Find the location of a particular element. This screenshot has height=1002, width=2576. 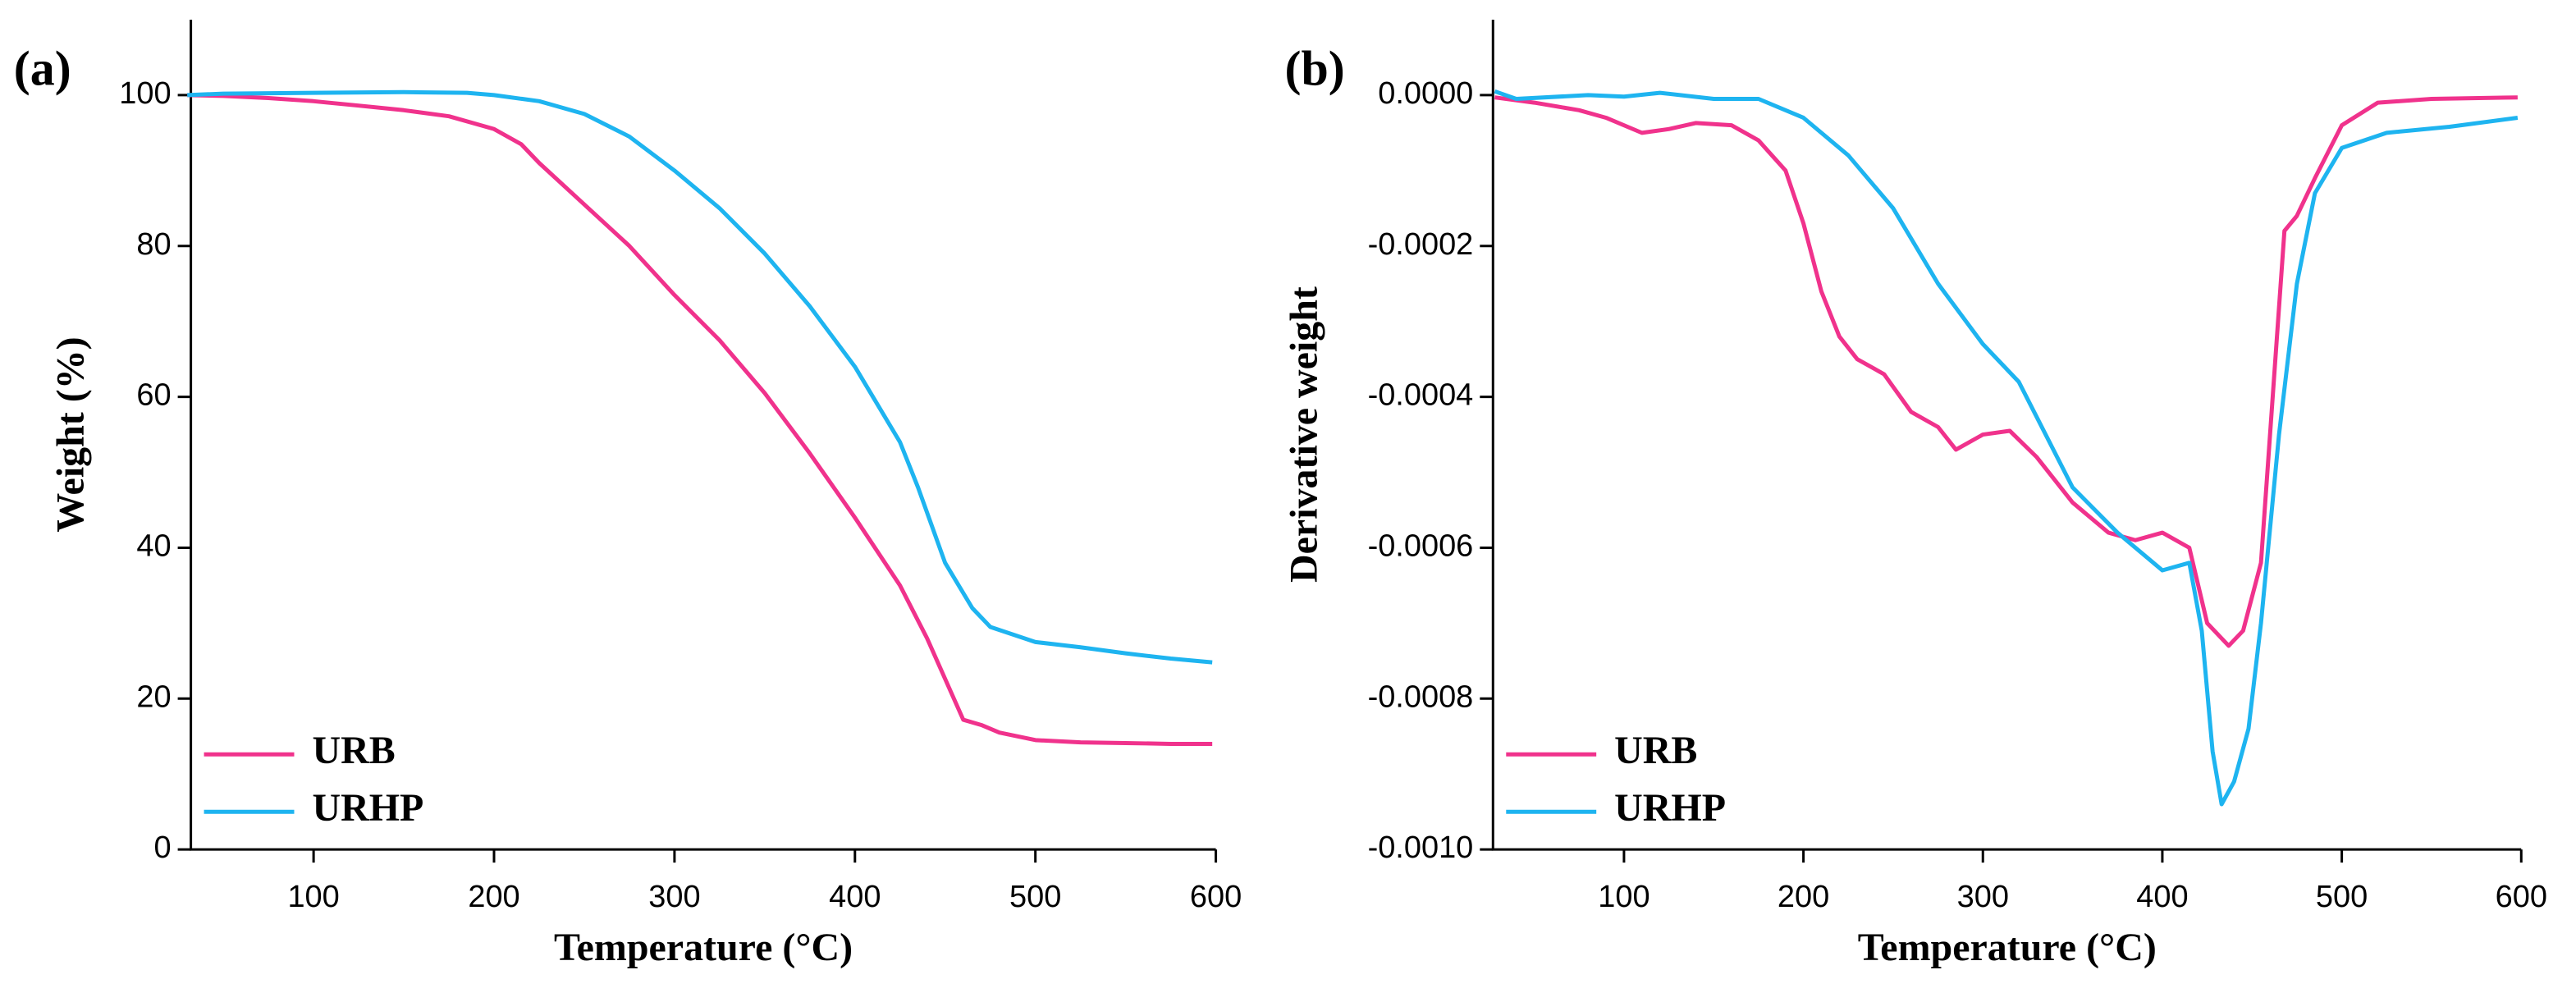

y-axis-label: Derivative weight is located at coordinates (1303, 434).